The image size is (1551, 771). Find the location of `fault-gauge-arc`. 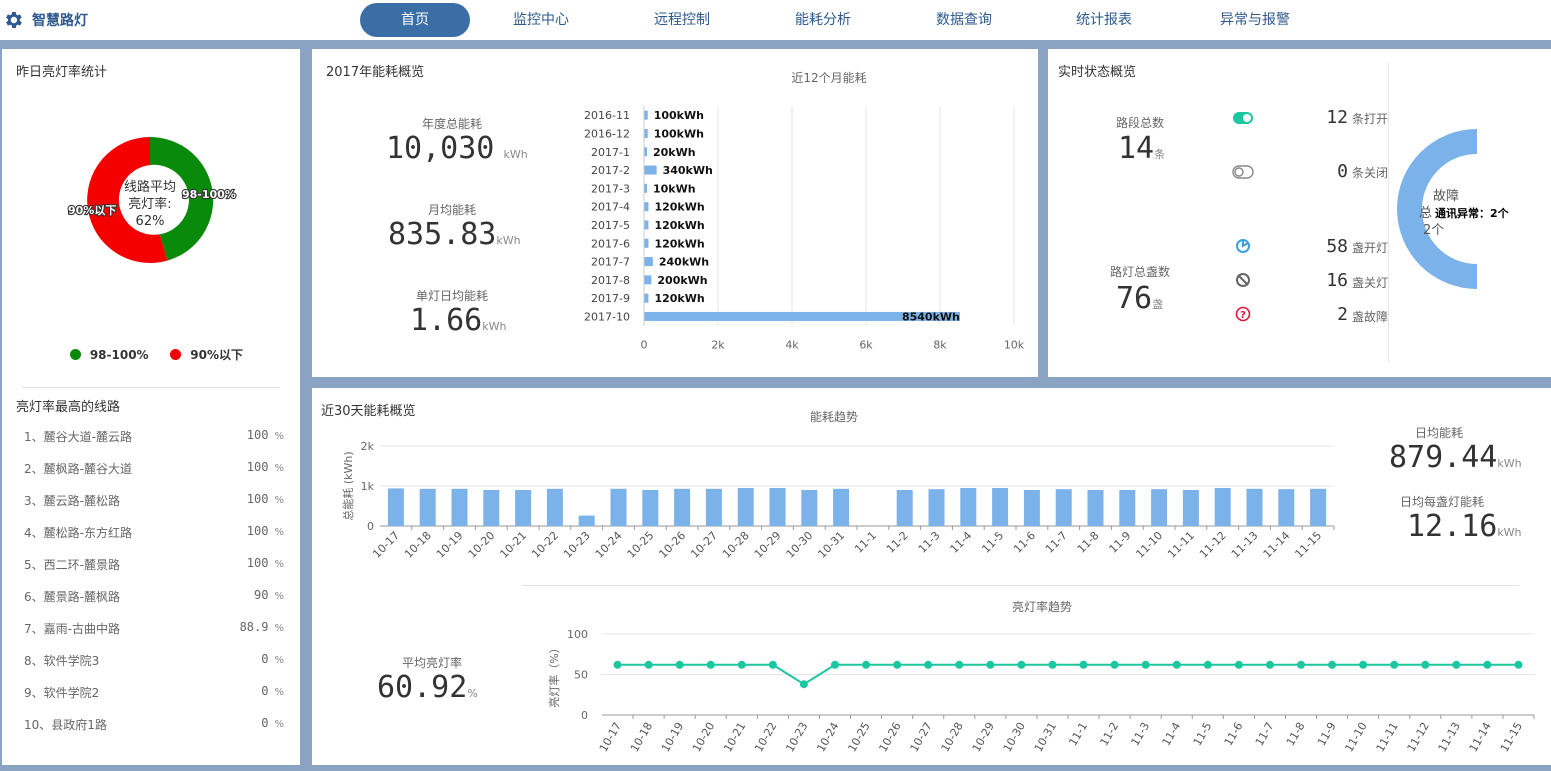

fault-gauge-arc is located at coordinates (1437, 209).